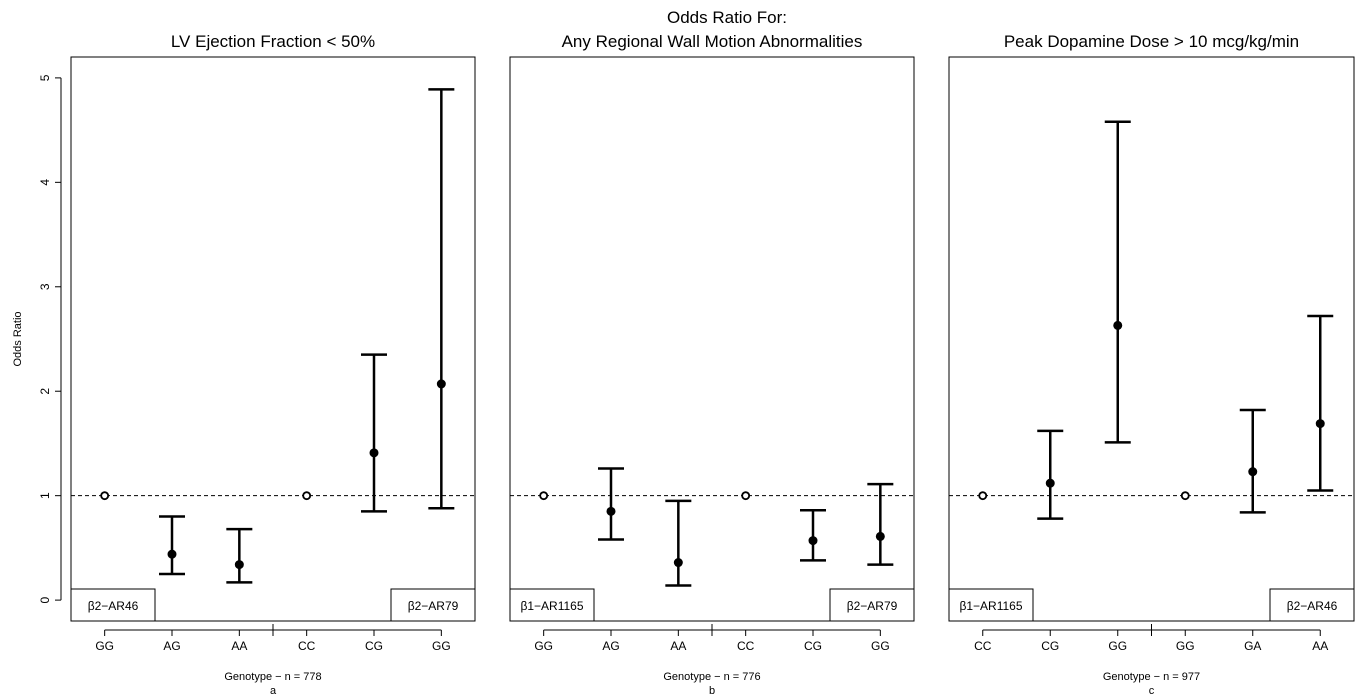 This screenshot has width=1362, height=700. Describe the element at coordinates (45, 77) in the screenshot. I see `y-tick-label: 5` at that location.